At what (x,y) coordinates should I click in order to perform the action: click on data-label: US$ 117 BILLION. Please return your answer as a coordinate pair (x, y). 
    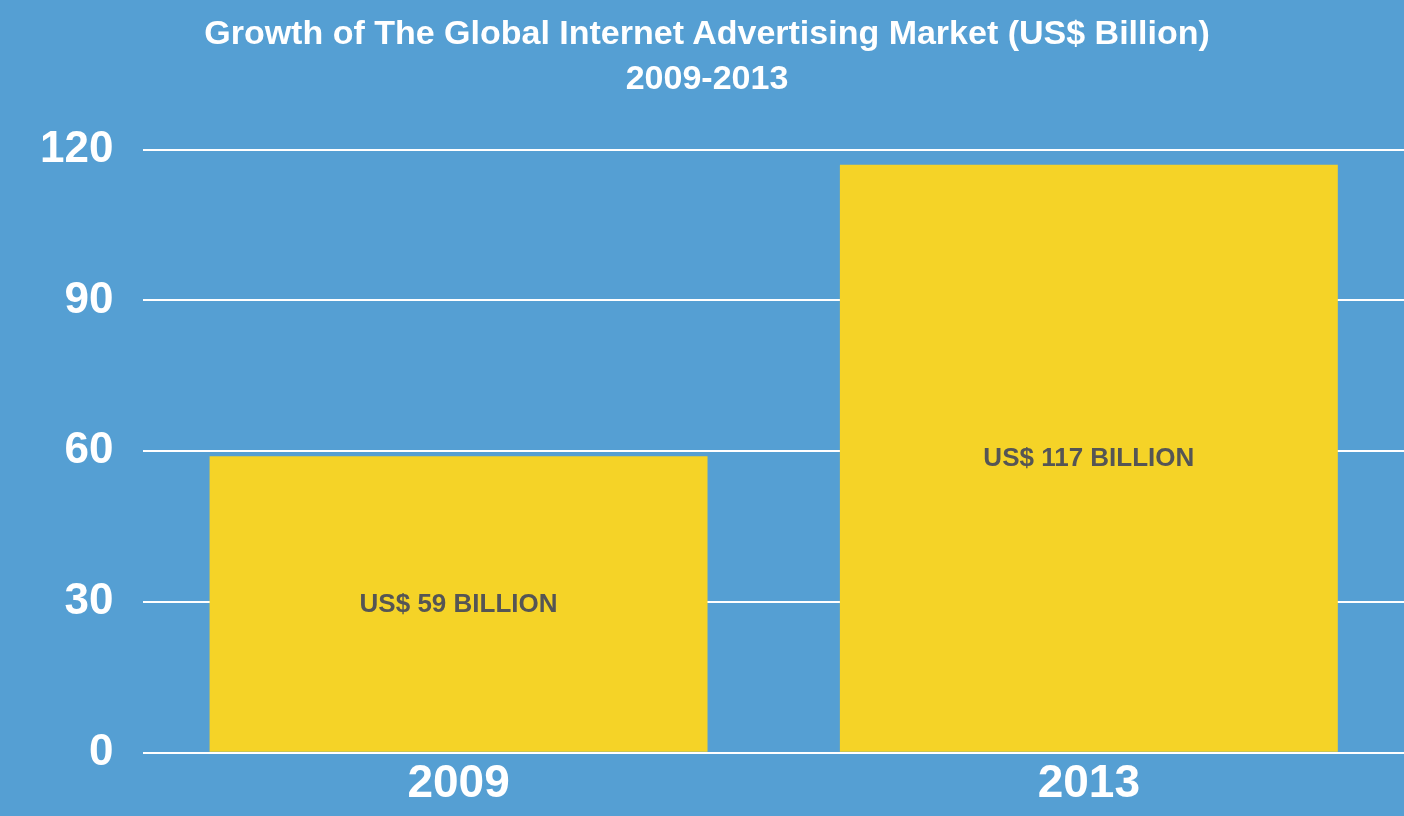
    Looking at the image, I should click on (1089, 456).